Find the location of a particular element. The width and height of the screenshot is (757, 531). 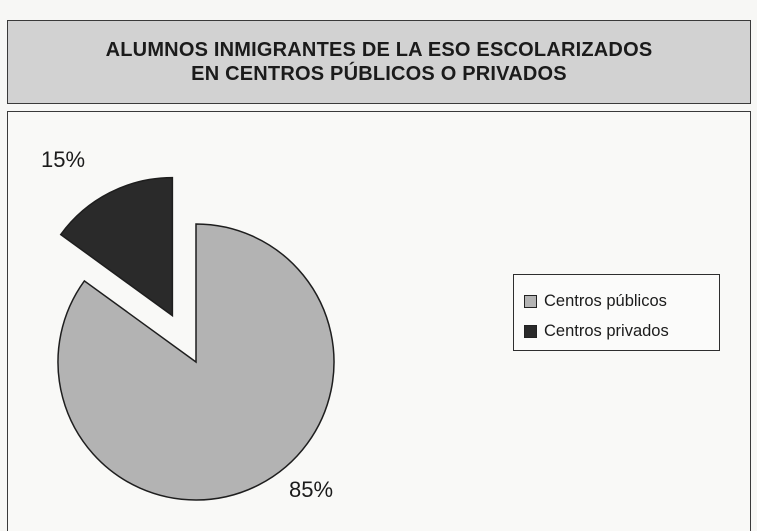

legend: Centros públicos Centros privados is located at coordinates (616, 312).